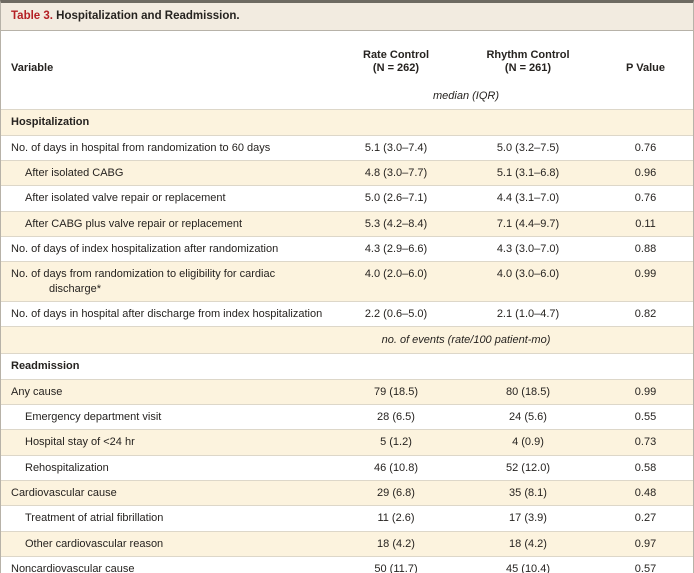 The height and width of the screenshot is (573, 694). I want to click on table-title-text: Hospitalization and Readmission., so click(148, 16).